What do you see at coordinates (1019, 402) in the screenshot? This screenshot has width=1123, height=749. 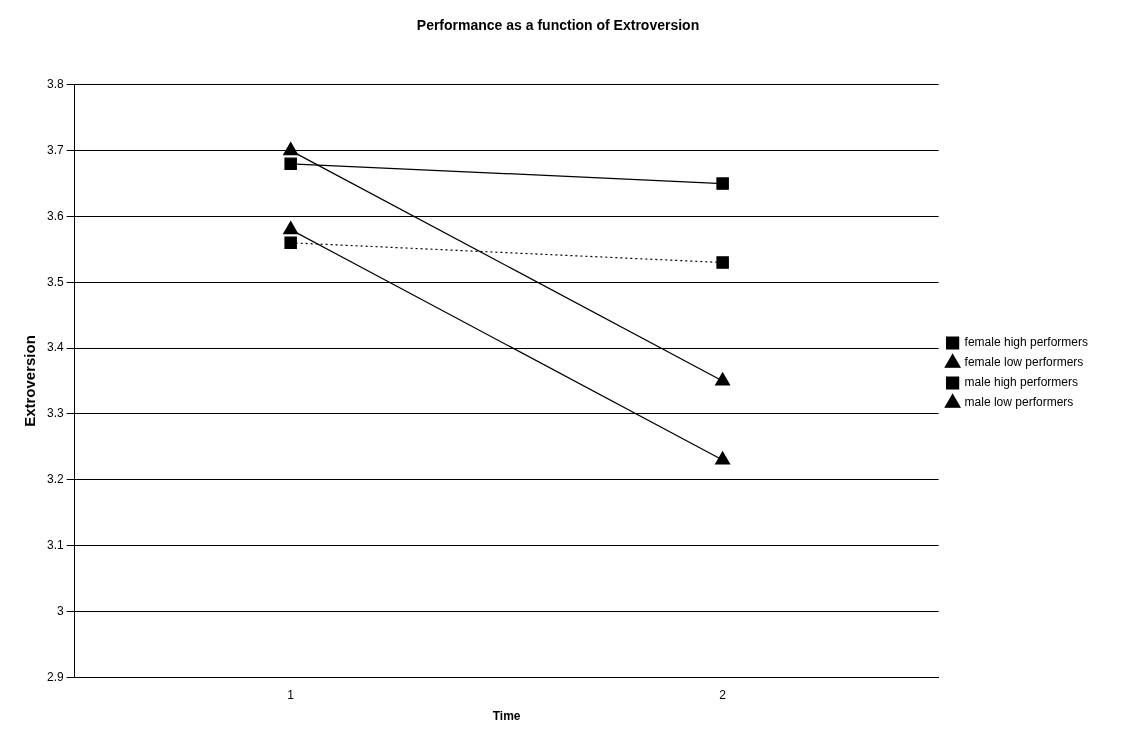 I see `legend-label: male low performers` at bounding box center [1019, 402].